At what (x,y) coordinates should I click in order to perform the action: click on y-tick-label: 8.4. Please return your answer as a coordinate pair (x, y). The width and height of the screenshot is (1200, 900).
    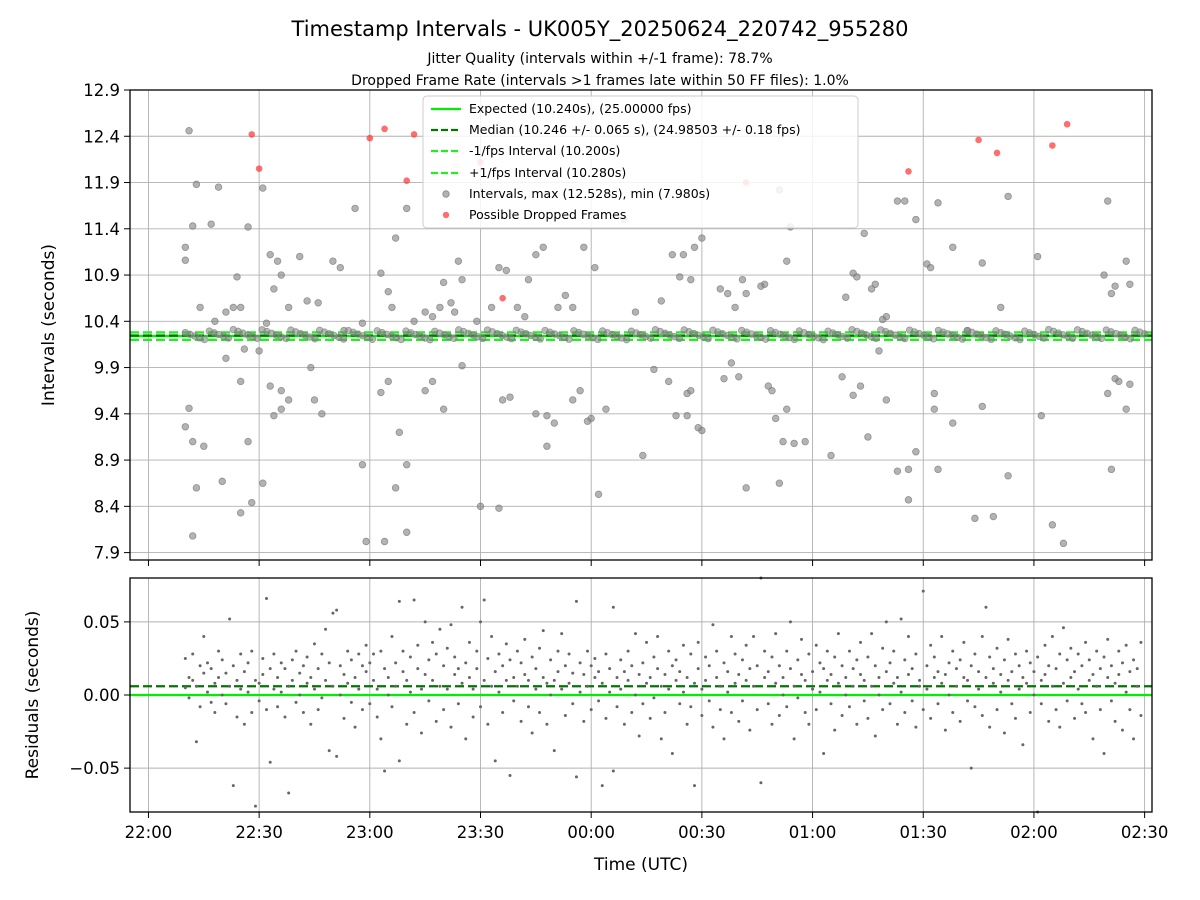
    Looking at the image, I should click on (107, 506).